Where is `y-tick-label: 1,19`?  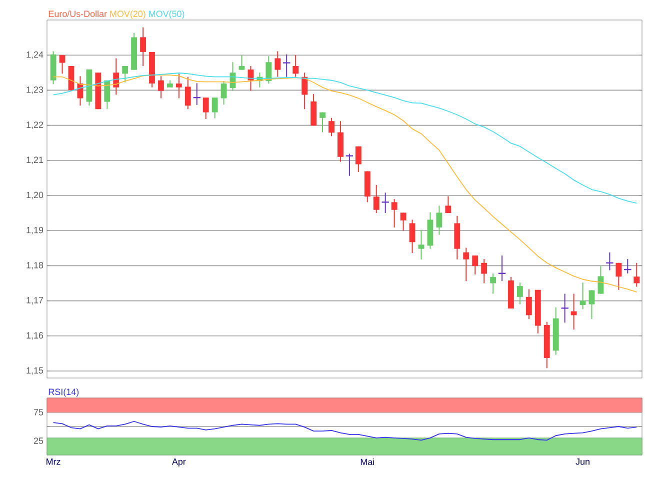 y-tick-label: 1,19 is located at coordinates (35, 230).